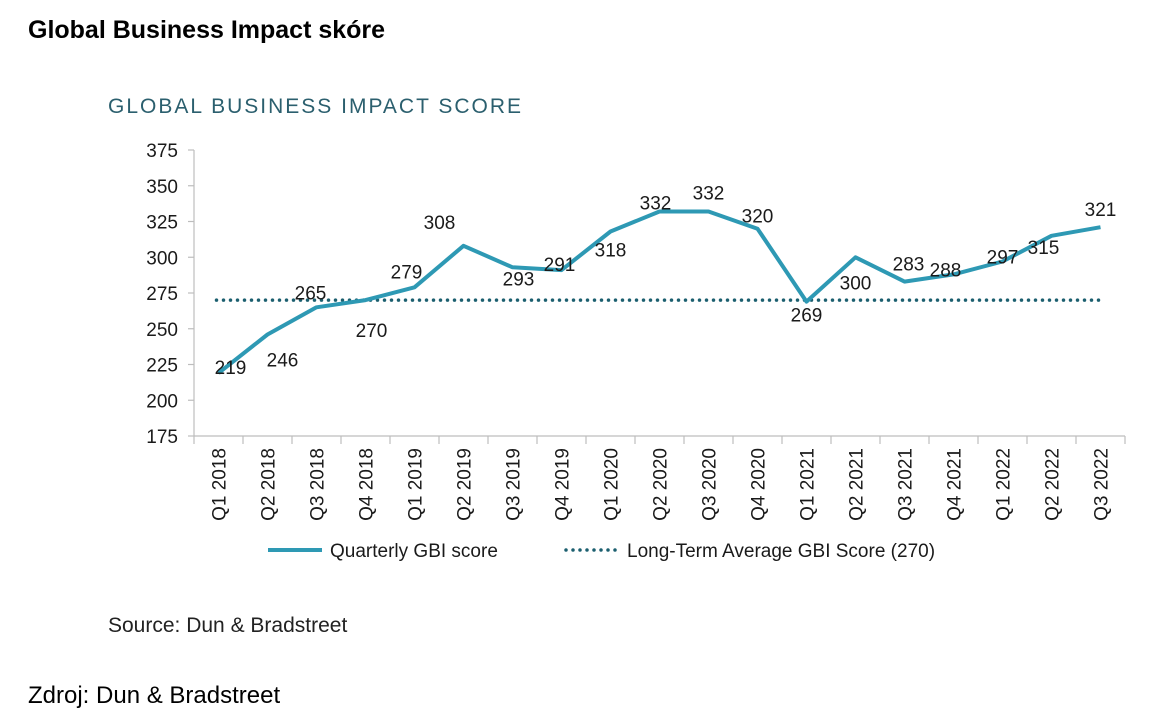 This screenshot has width=1173, height=715. I want to click on y-tick-labels: 375 350 325 300 275 250 225 200 175, so click(162, 294).